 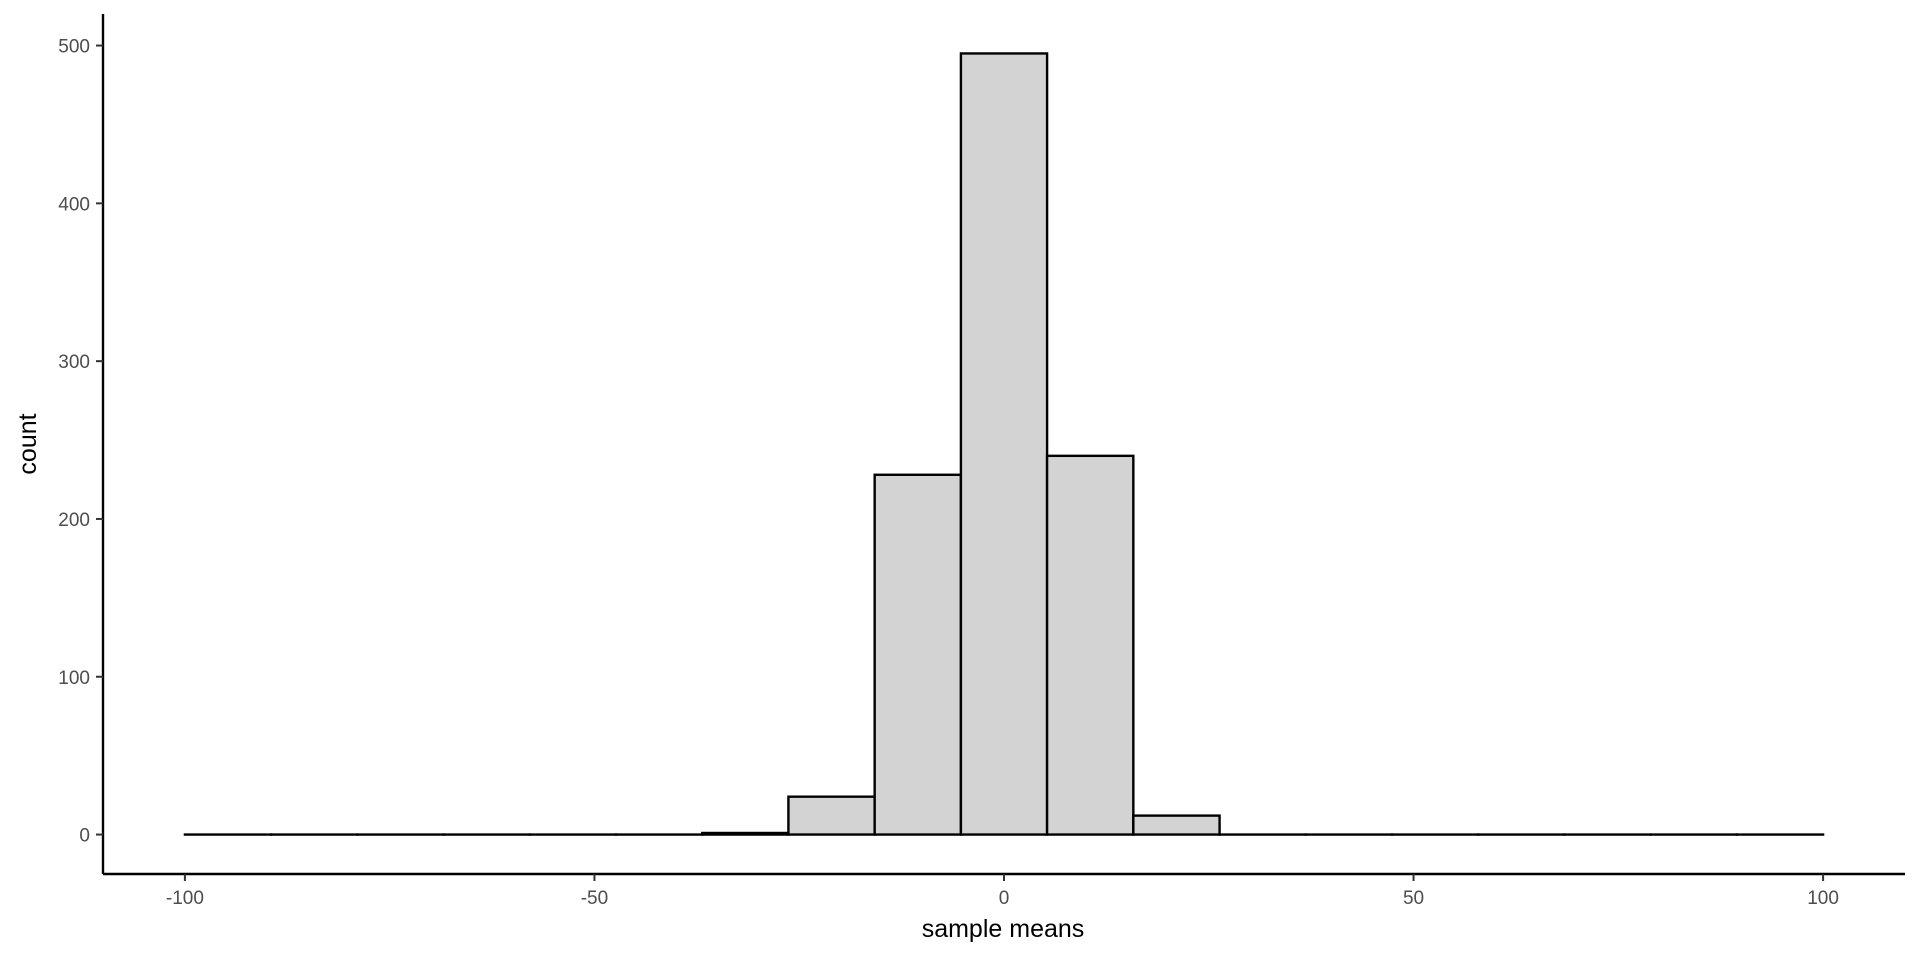 I want to click on y-tick-label: 200, so click(x=74, y=520).